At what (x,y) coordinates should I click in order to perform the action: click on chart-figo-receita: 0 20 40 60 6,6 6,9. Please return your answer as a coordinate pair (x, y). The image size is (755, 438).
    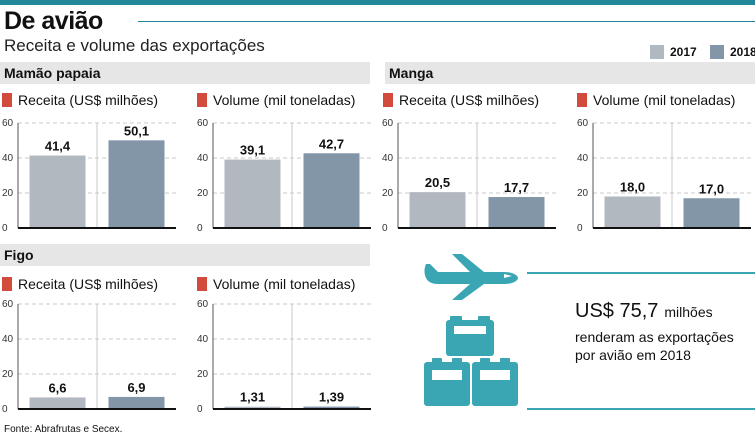
    Looking at the image, I should click on (89, 357).